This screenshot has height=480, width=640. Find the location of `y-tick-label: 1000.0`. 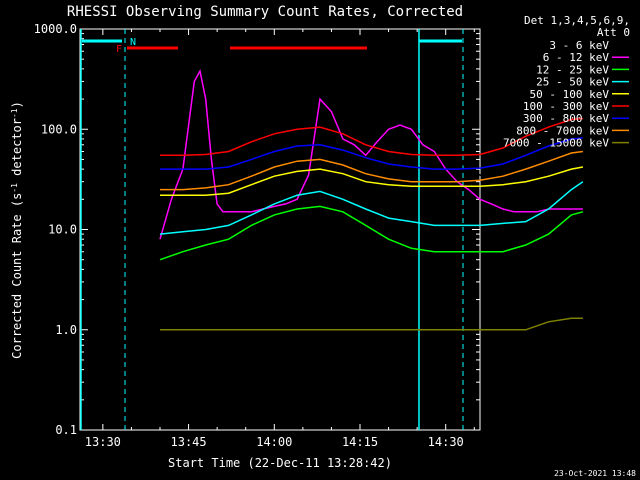

y-tick-label: 1000.0 is located at coordinates (55, 29).